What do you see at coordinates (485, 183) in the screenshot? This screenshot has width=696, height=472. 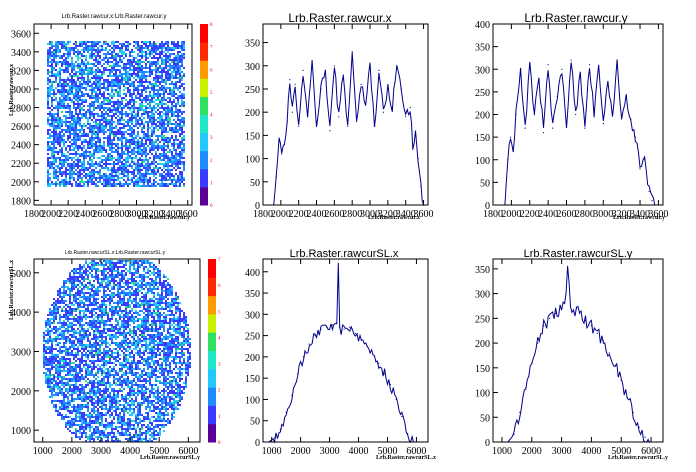 I see `y-tick-label: 50` at bounding box center [485, 183].